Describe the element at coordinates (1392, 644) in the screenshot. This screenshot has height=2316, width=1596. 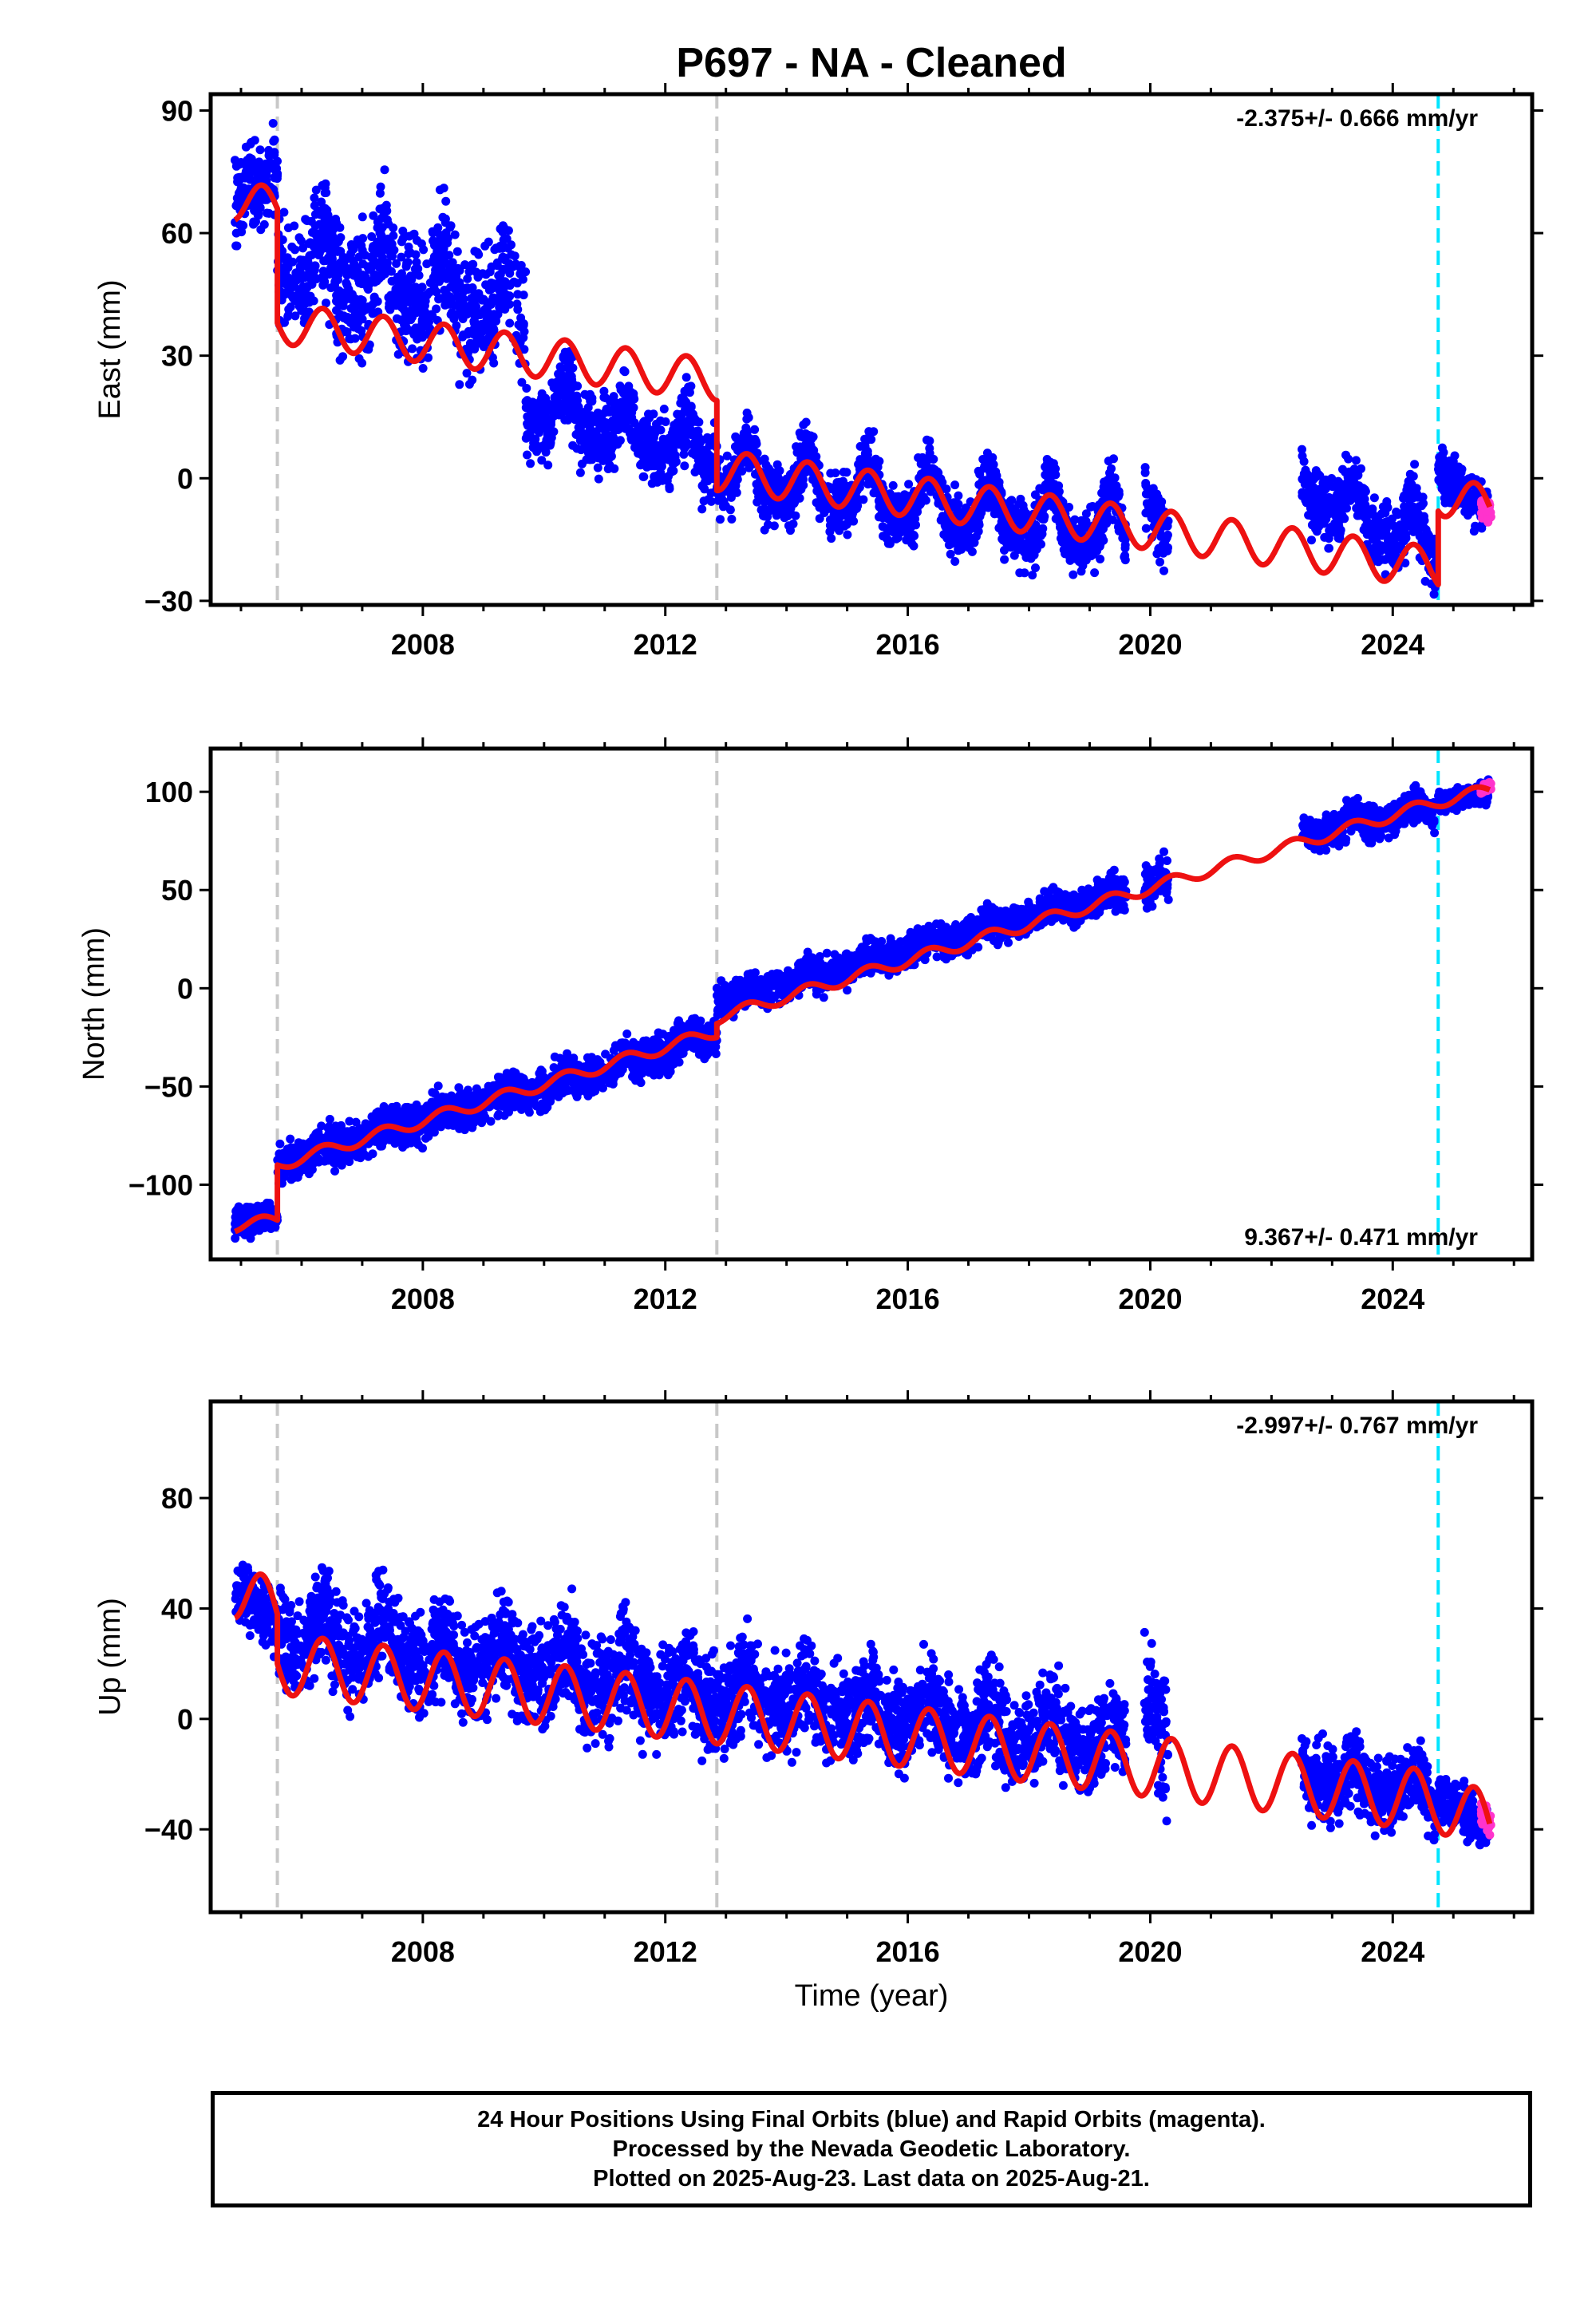
I see `x-tick-label: 2024` at that location.